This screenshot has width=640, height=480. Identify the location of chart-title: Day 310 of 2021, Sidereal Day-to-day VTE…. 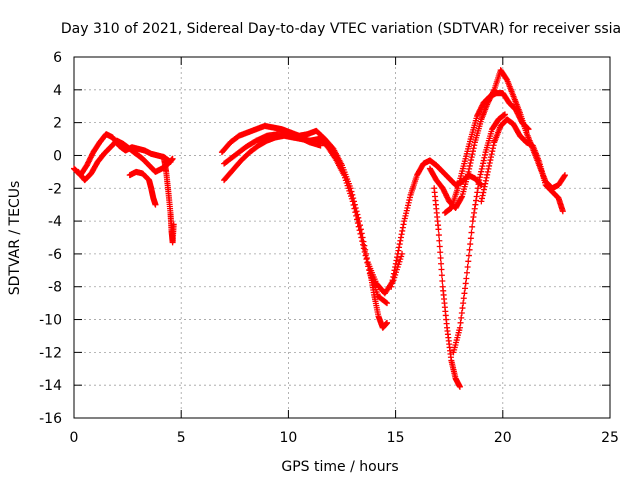
(341, 29).